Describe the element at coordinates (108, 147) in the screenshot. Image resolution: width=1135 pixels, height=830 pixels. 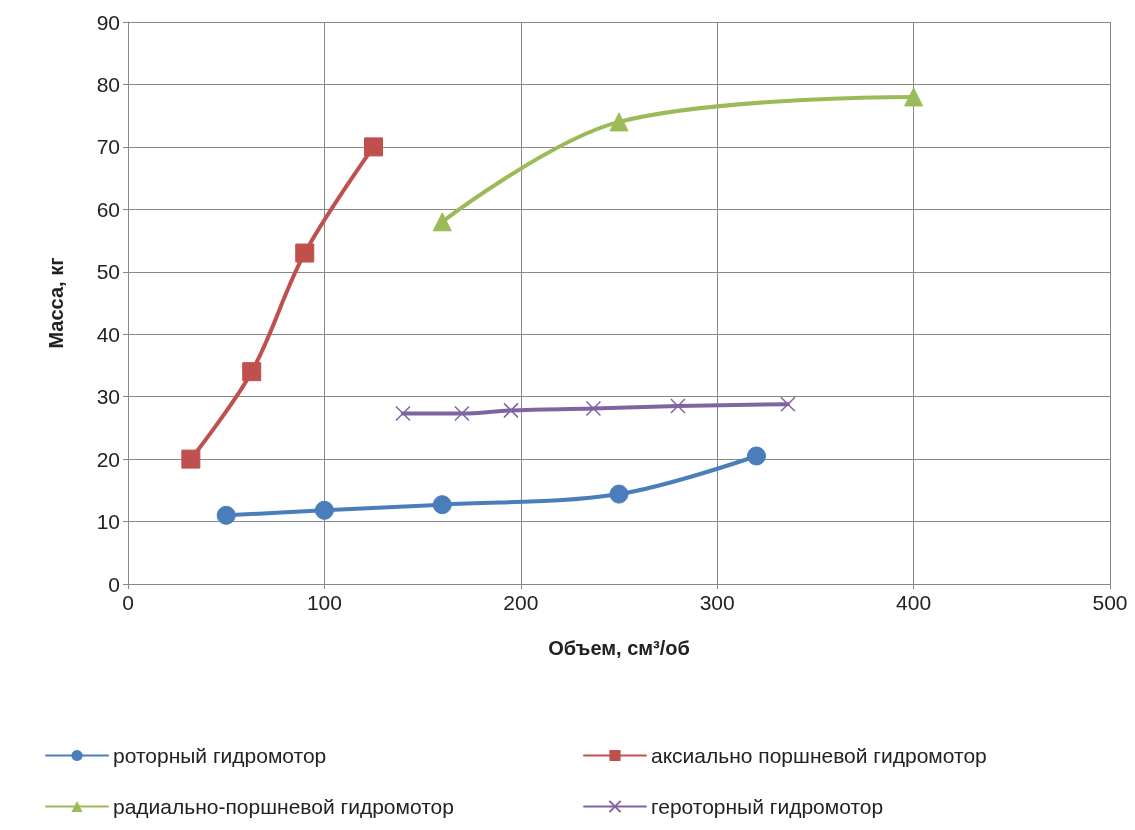
I see `y-tick-label: 70` at that location.